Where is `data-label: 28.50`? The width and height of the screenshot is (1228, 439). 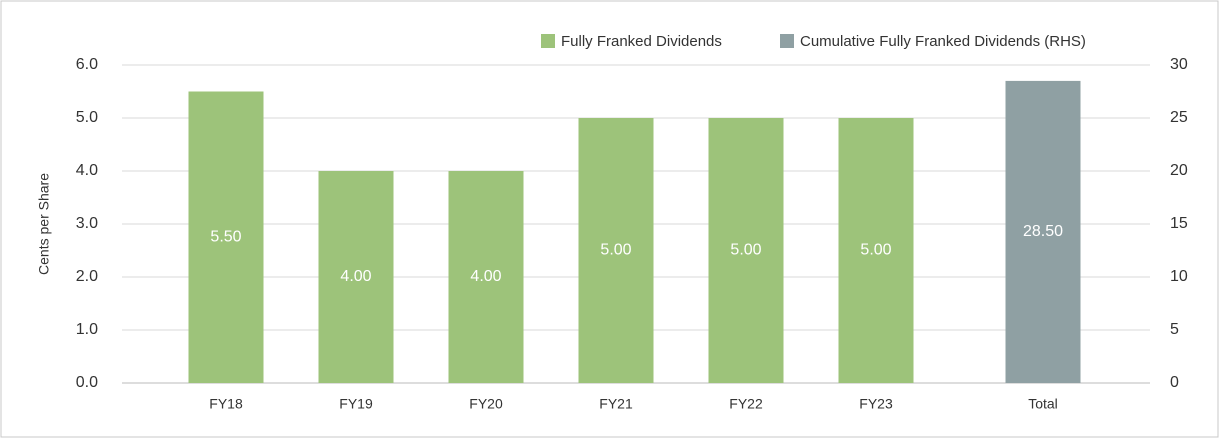
data-label: 28.50 is located at coordinates (1043, 231).